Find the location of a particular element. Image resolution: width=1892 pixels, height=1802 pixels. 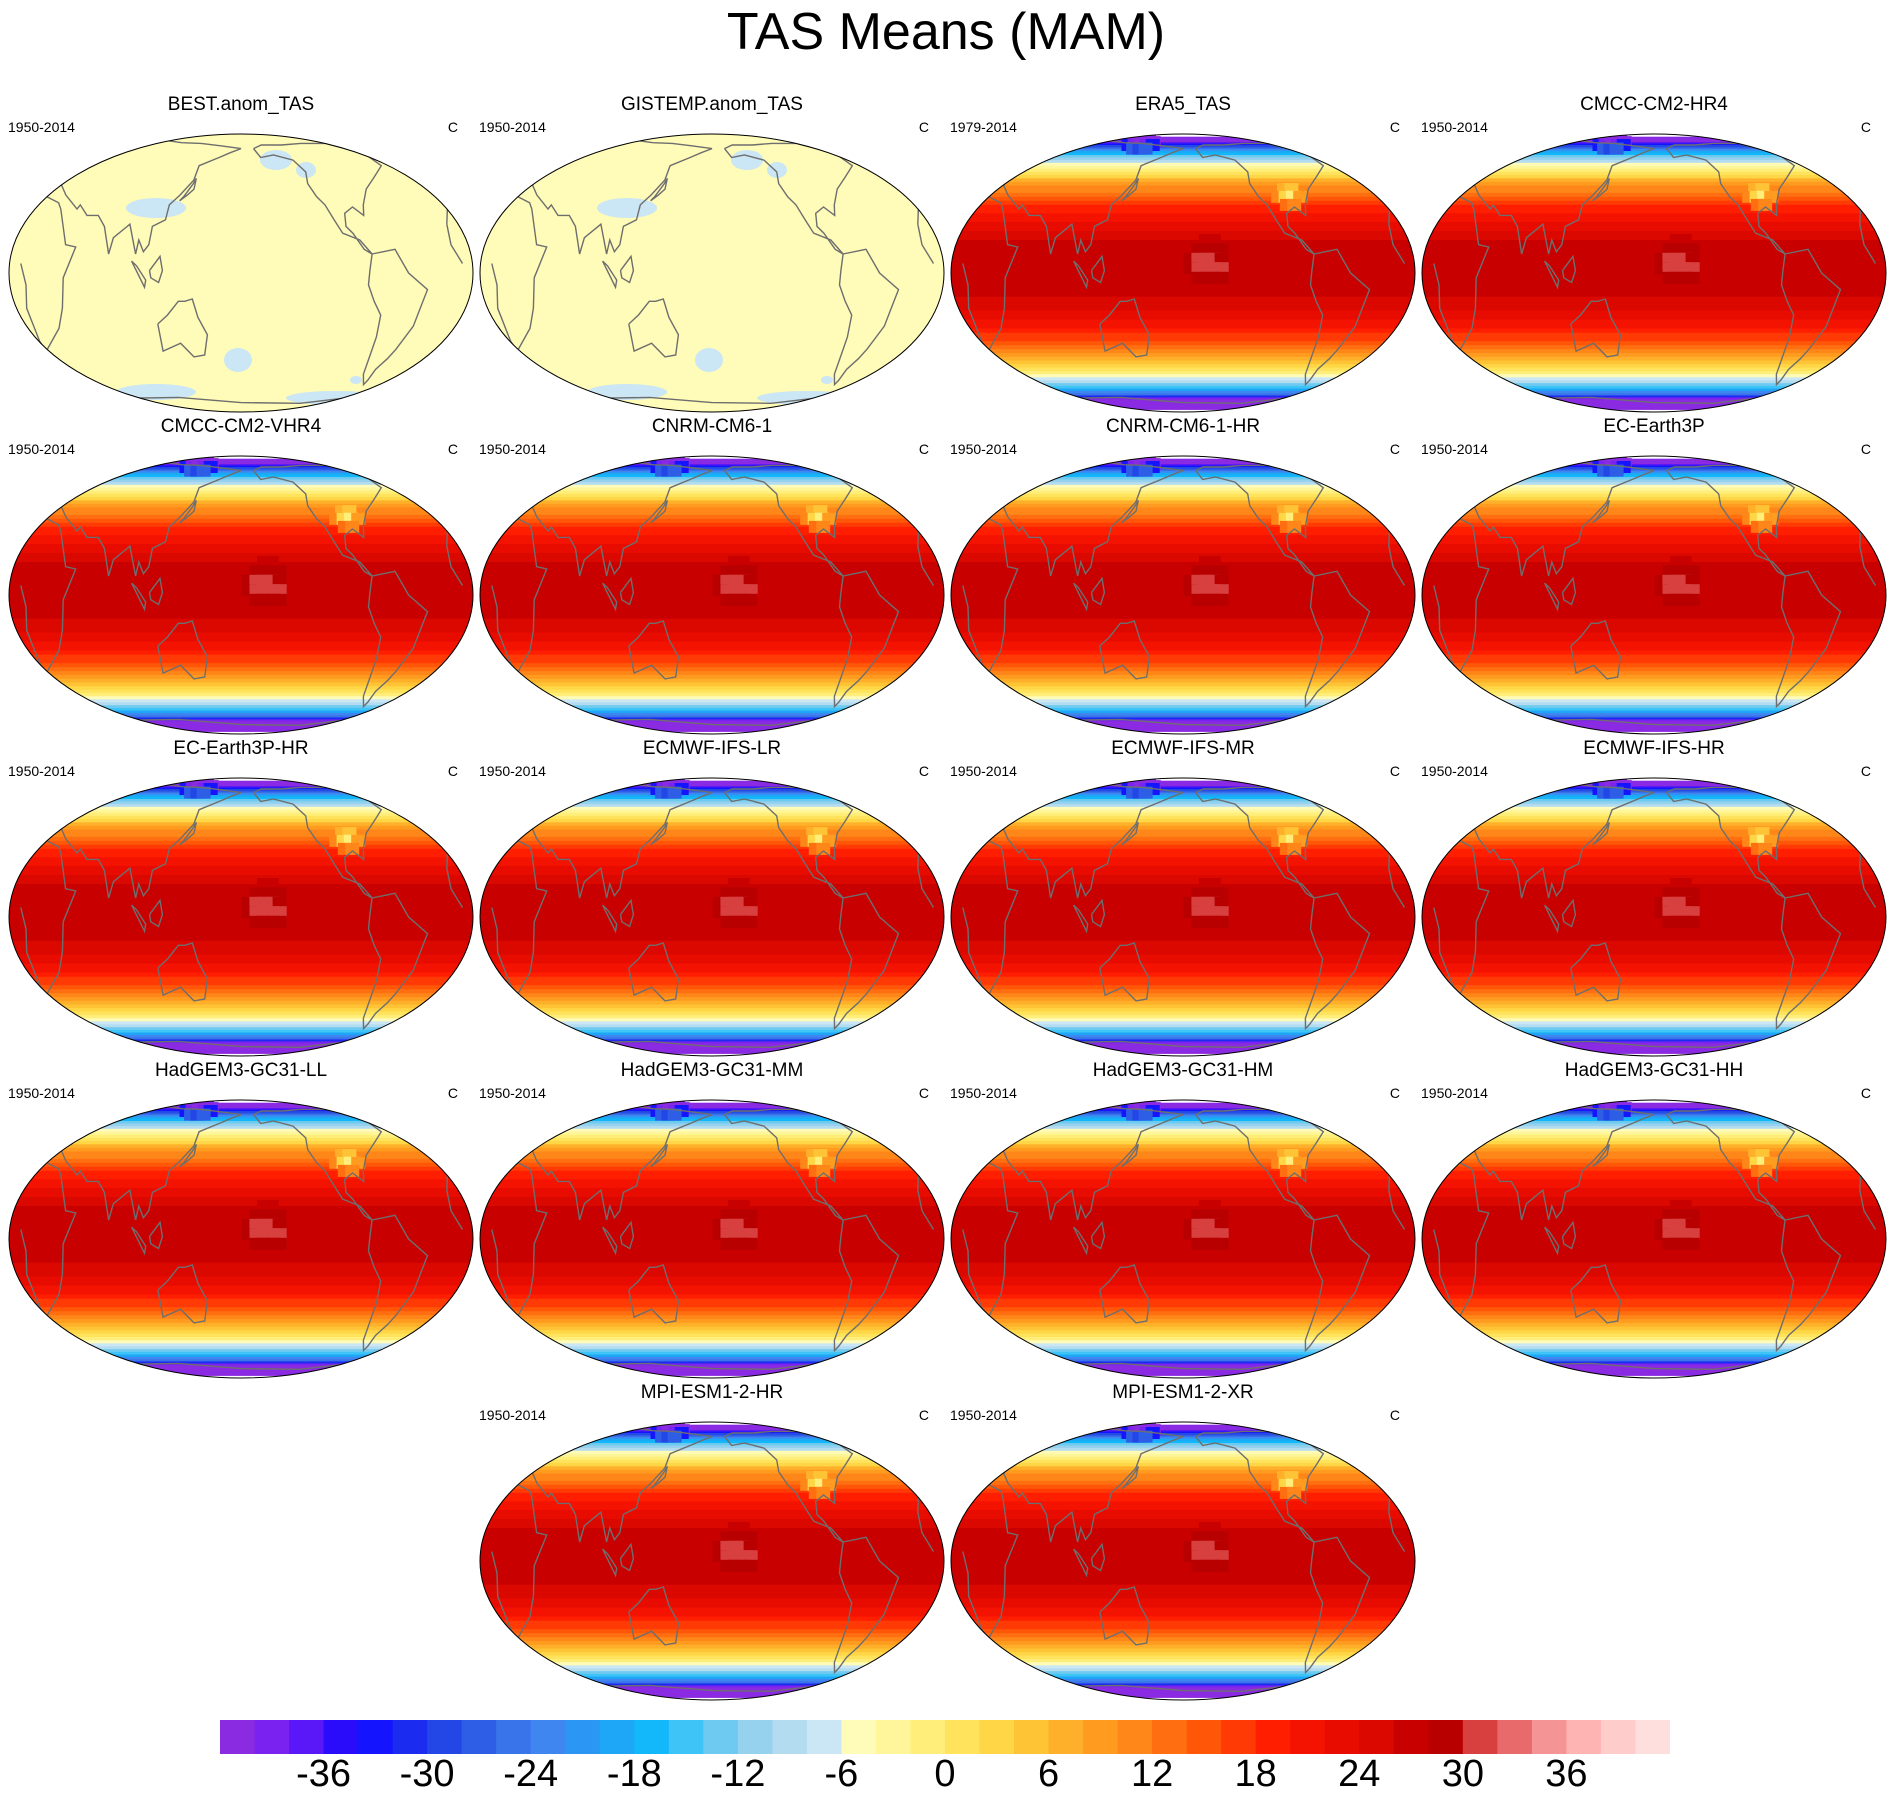

panel-title: MPI-ESM1-2-HR is located at coordinates (712, 1392).